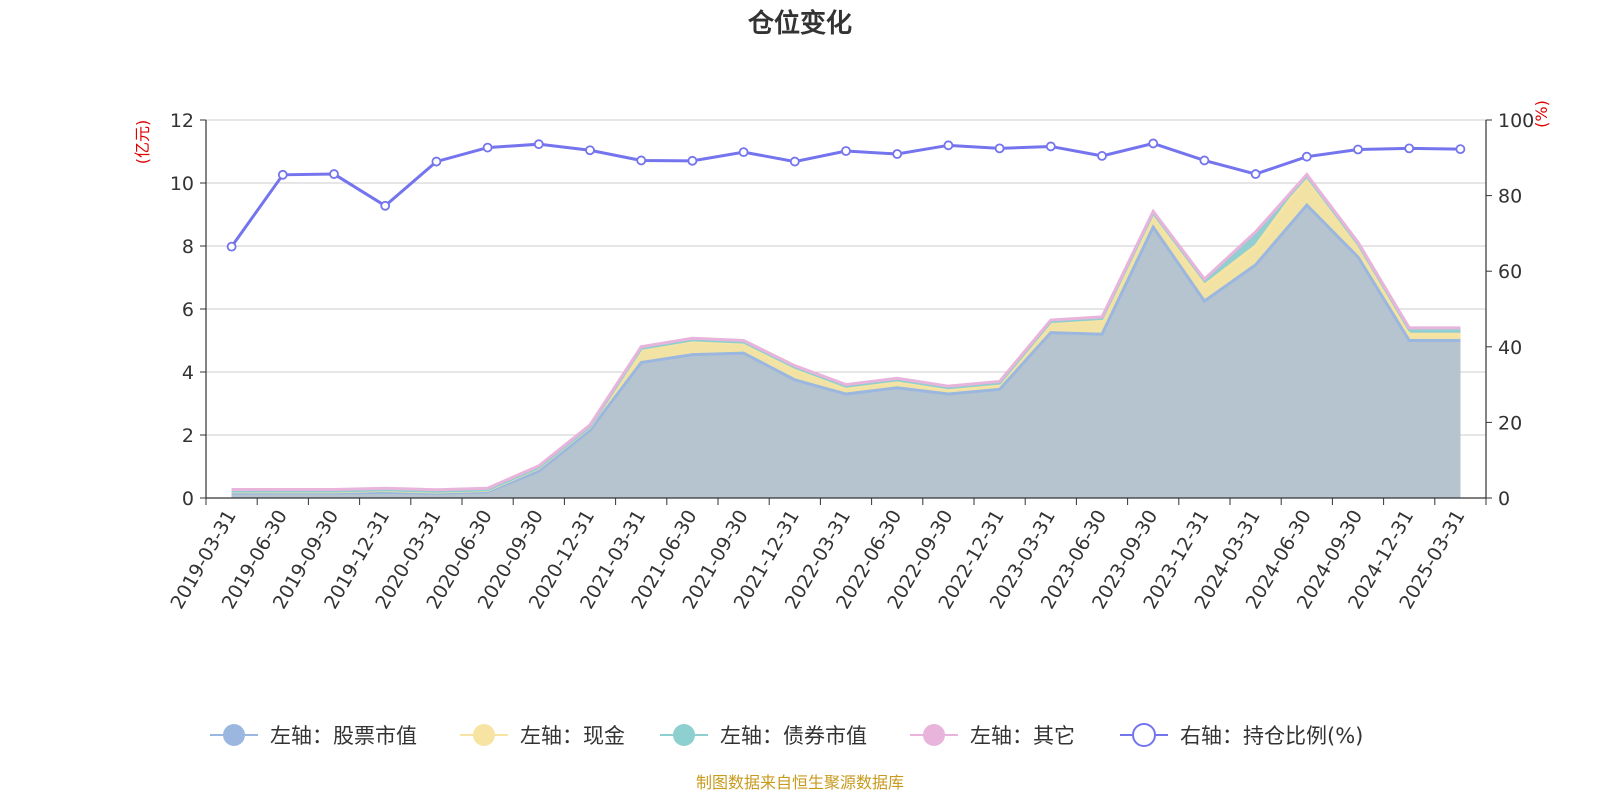 The width and height of the screenshot is (1600, 804). I want to click on left-tick-label: 12, so click(182, 121).